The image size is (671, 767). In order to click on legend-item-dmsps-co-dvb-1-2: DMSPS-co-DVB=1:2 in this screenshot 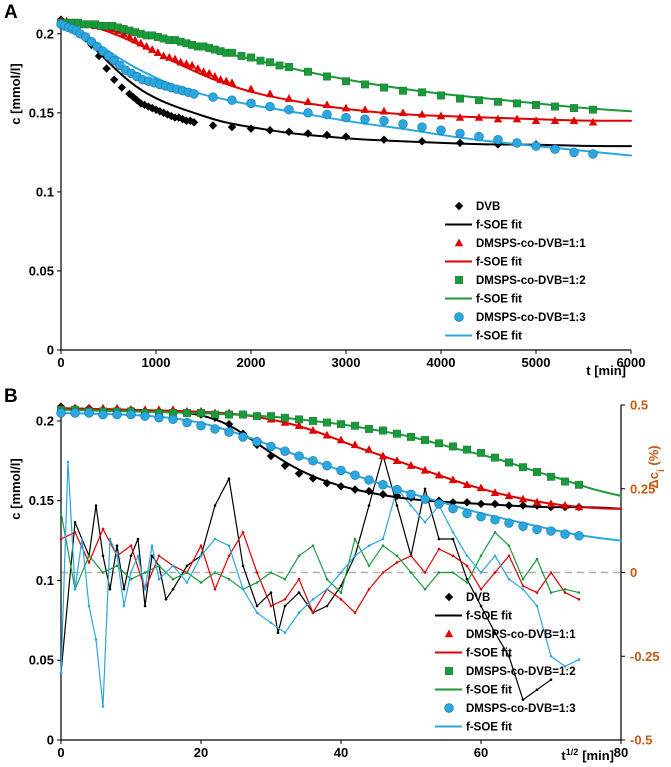, I will do `click(520, 281)`.